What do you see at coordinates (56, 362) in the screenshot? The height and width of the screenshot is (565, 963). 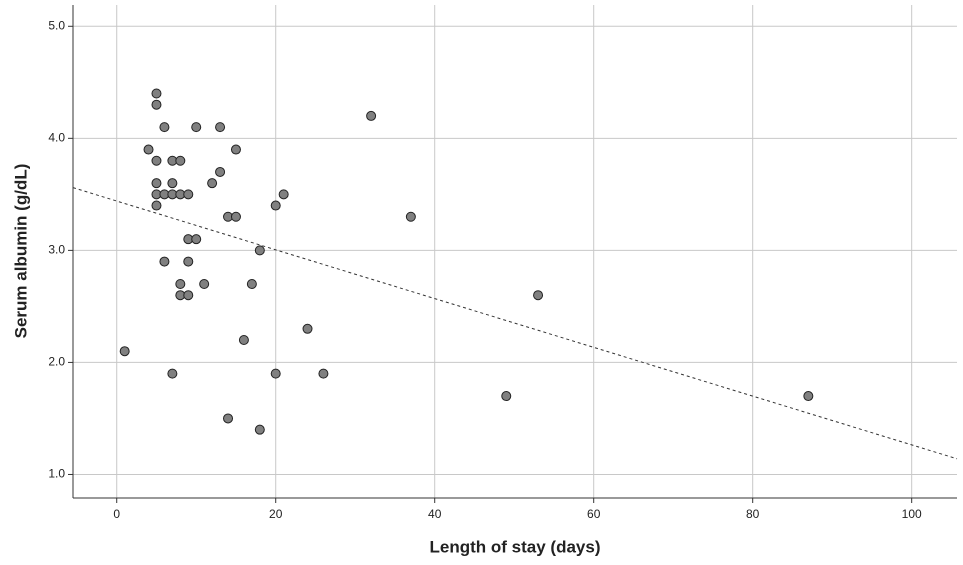 I see `y-tick-label: 2.0` at bounding box center [56, 362].